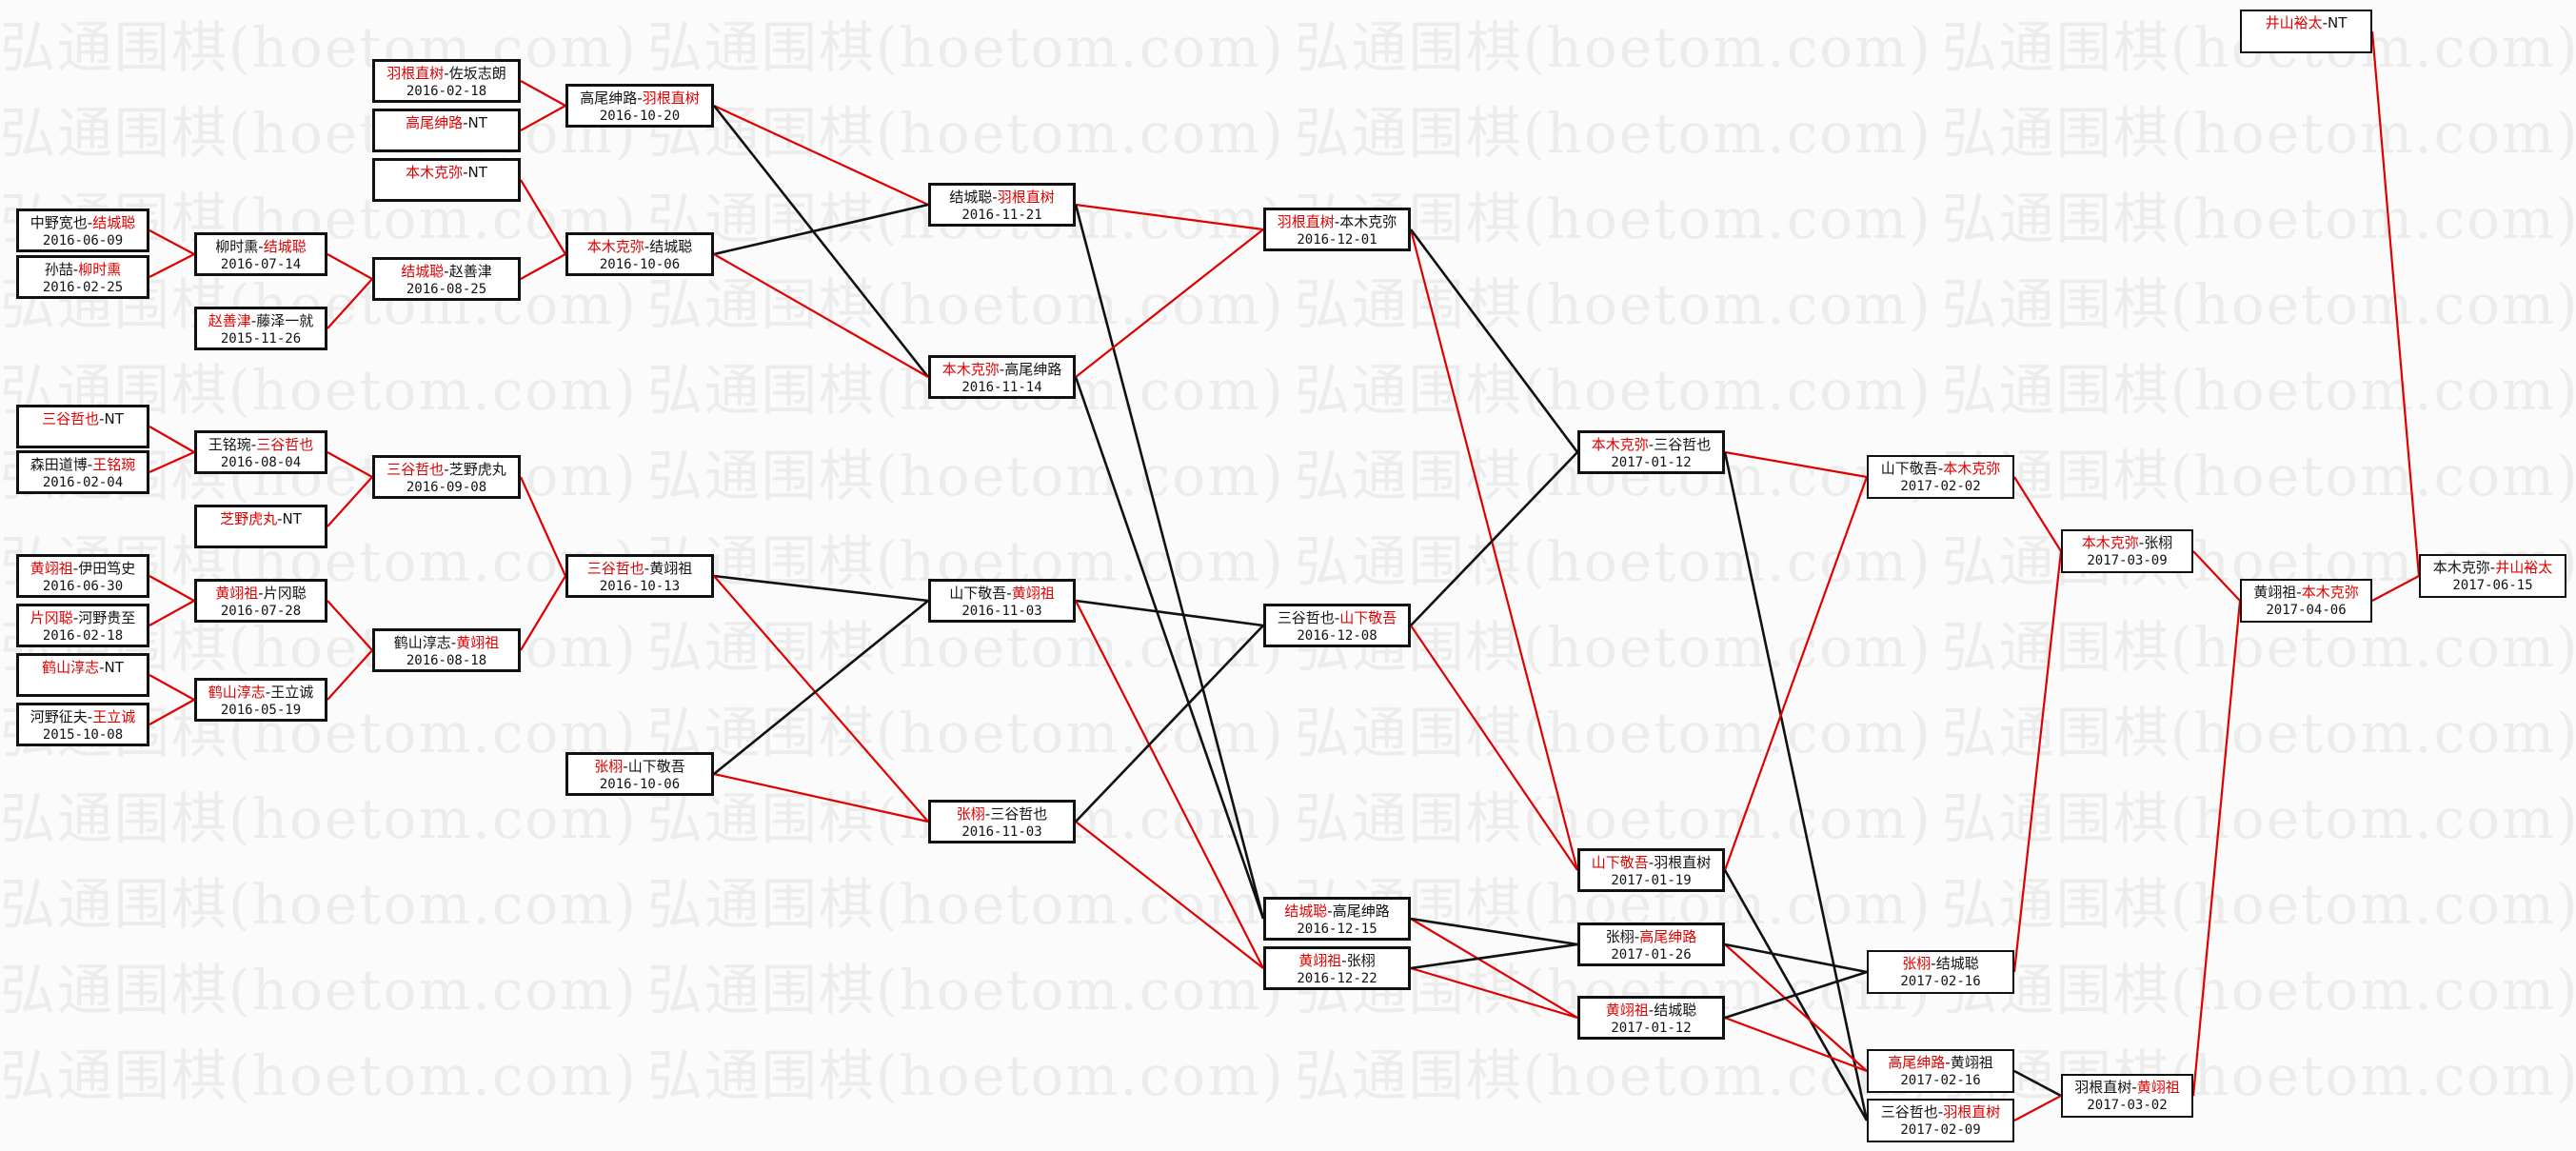 The image size is (2576, 1151). Describe the element at coordinates (1940, 477) in the screenshot. I see `match-box: 山下敬吾-本木克弥 2017-02-02` at that location.